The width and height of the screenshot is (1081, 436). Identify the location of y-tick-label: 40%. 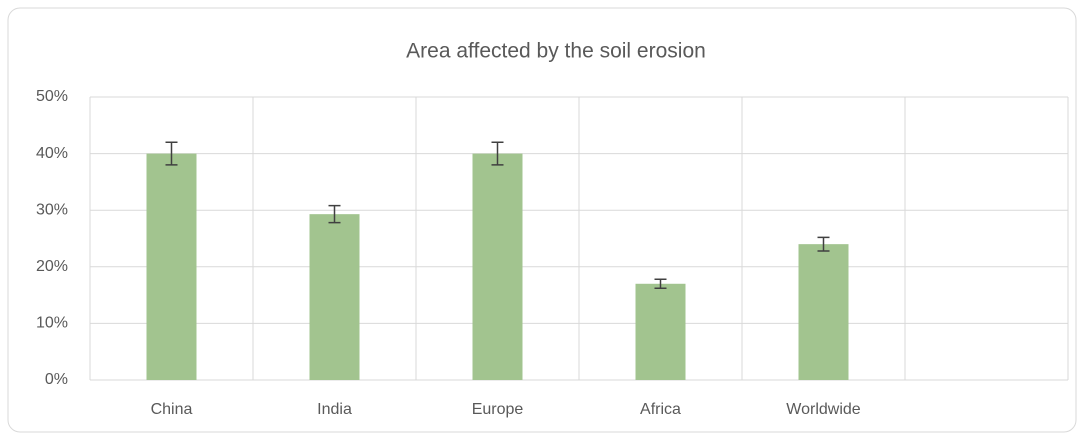
(52, 153).